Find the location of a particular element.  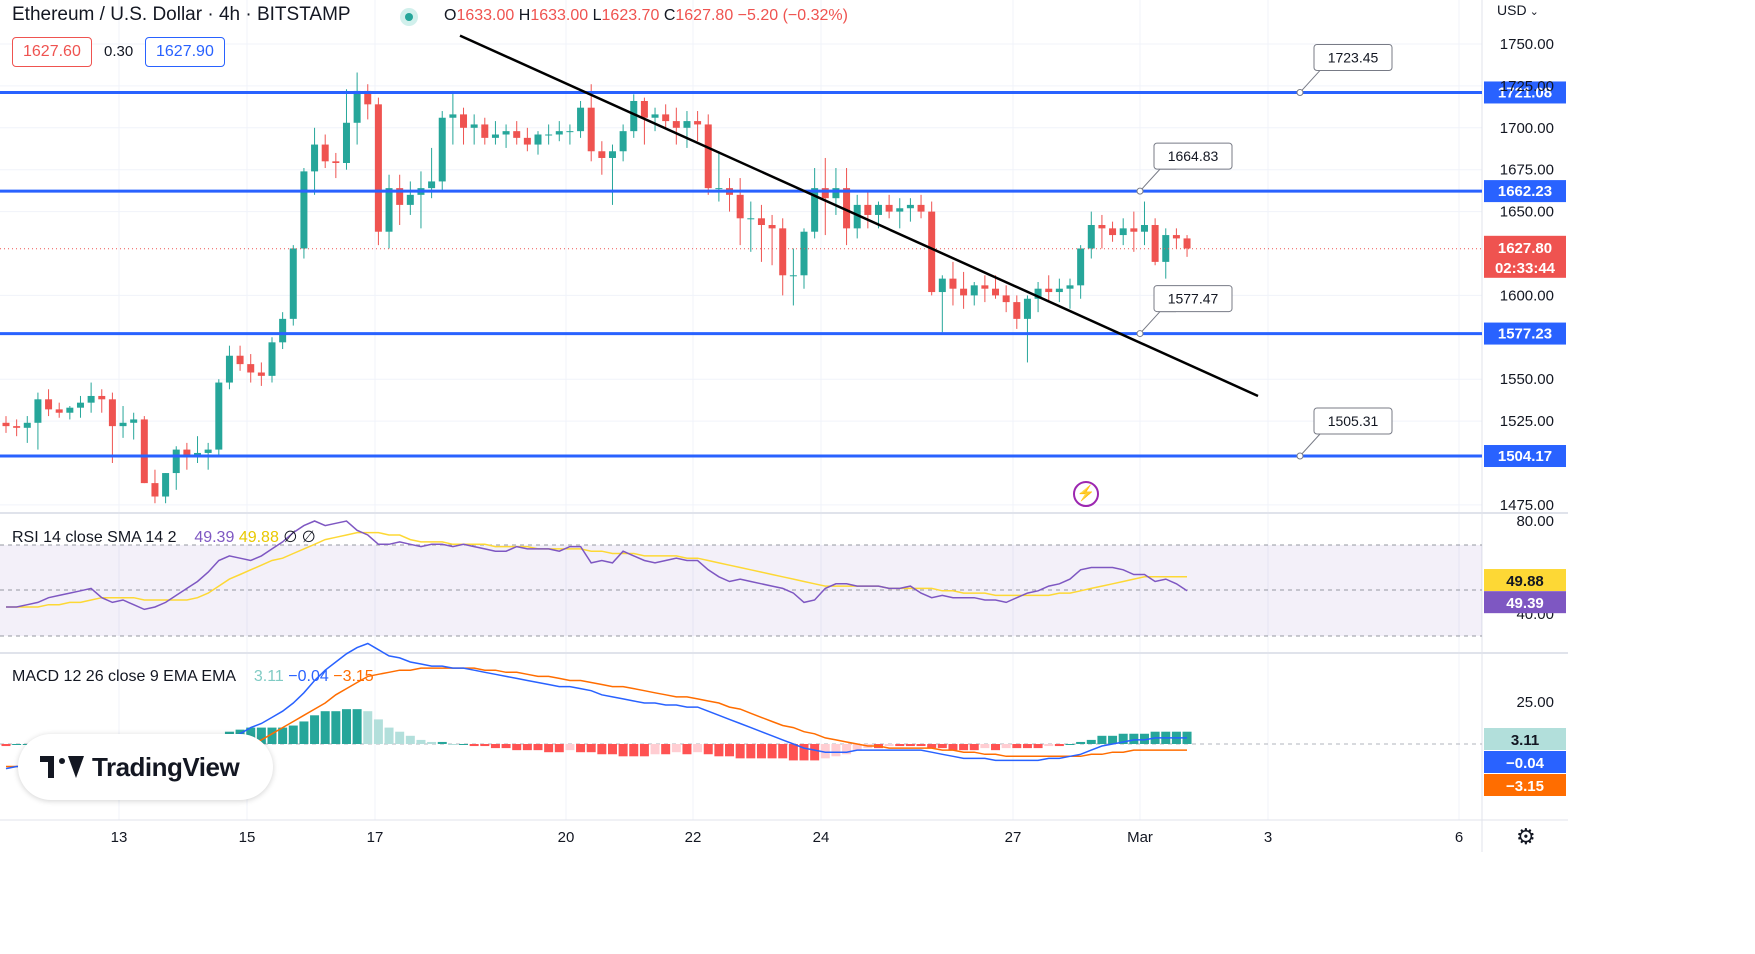

lightning-icon: ⚡ is located at coordinates (1086, 494).